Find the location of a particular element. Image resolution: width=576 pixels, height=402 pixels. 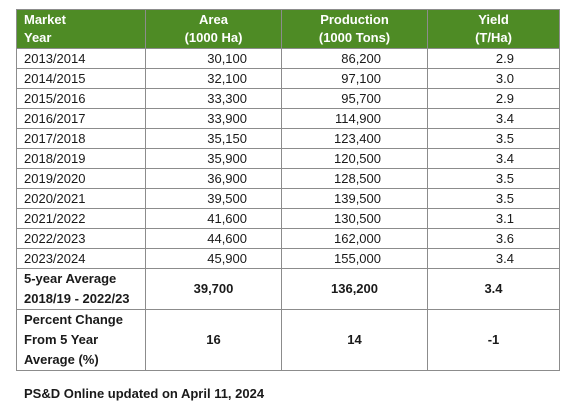

cell-year: 2022/2023 is located at coordinates (81, 238).